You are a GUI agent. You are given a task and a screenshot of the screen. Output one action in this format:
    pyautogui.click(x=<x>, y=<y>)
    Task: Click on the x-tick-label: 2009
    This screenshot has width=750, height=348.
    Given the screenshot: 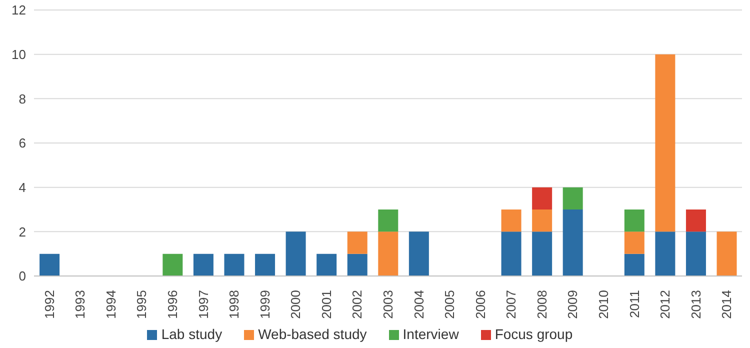 What is the action you would take?
    pyautogui.click(x=572, y=304)
    